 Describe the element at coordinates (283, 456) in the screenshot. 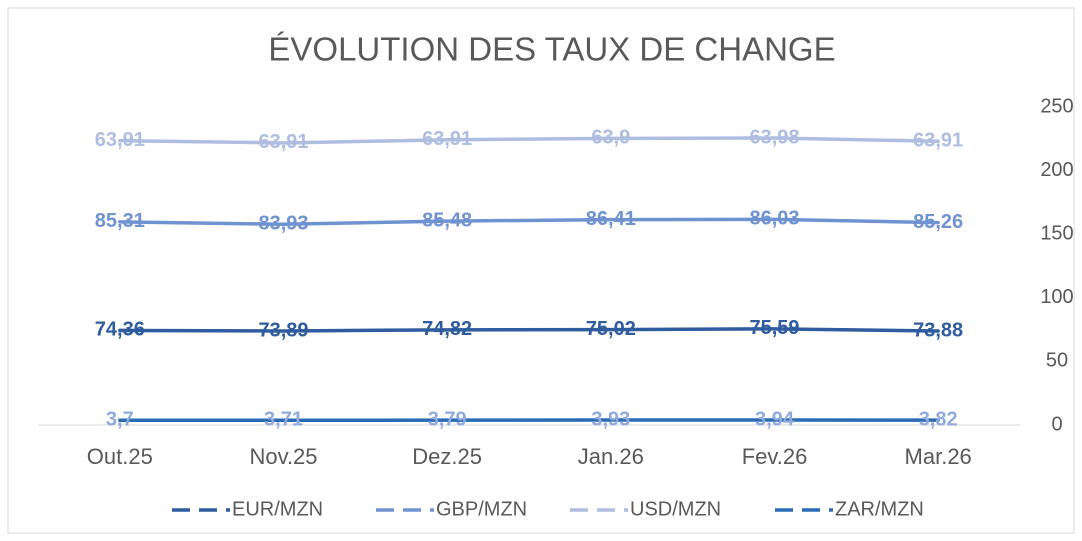

I see `x-tick-label: Nov.25` at that location.